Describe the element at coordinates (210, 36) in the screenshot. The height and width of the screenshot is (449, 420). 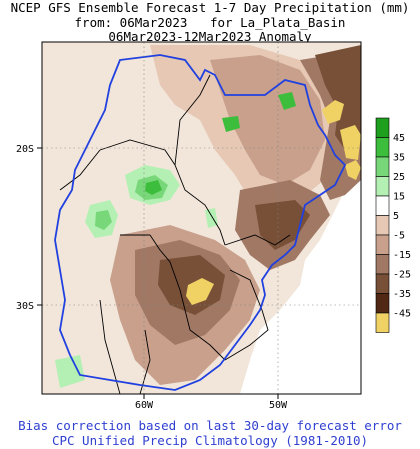
I see `title-line-3: 06Mar2023-12Mar2023 Anomaly` at that location.